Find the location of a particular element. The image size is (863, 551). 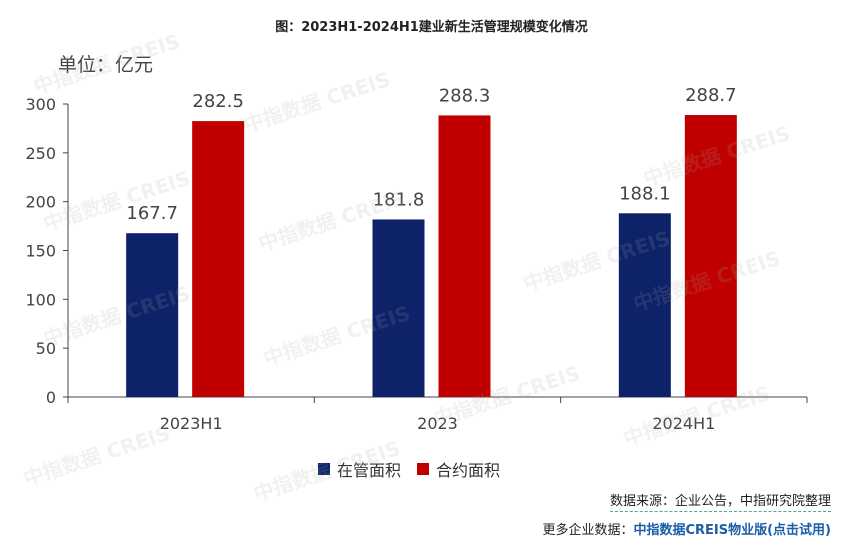

unit-label: 单位：亿元 is located at coordinates (106, 65).